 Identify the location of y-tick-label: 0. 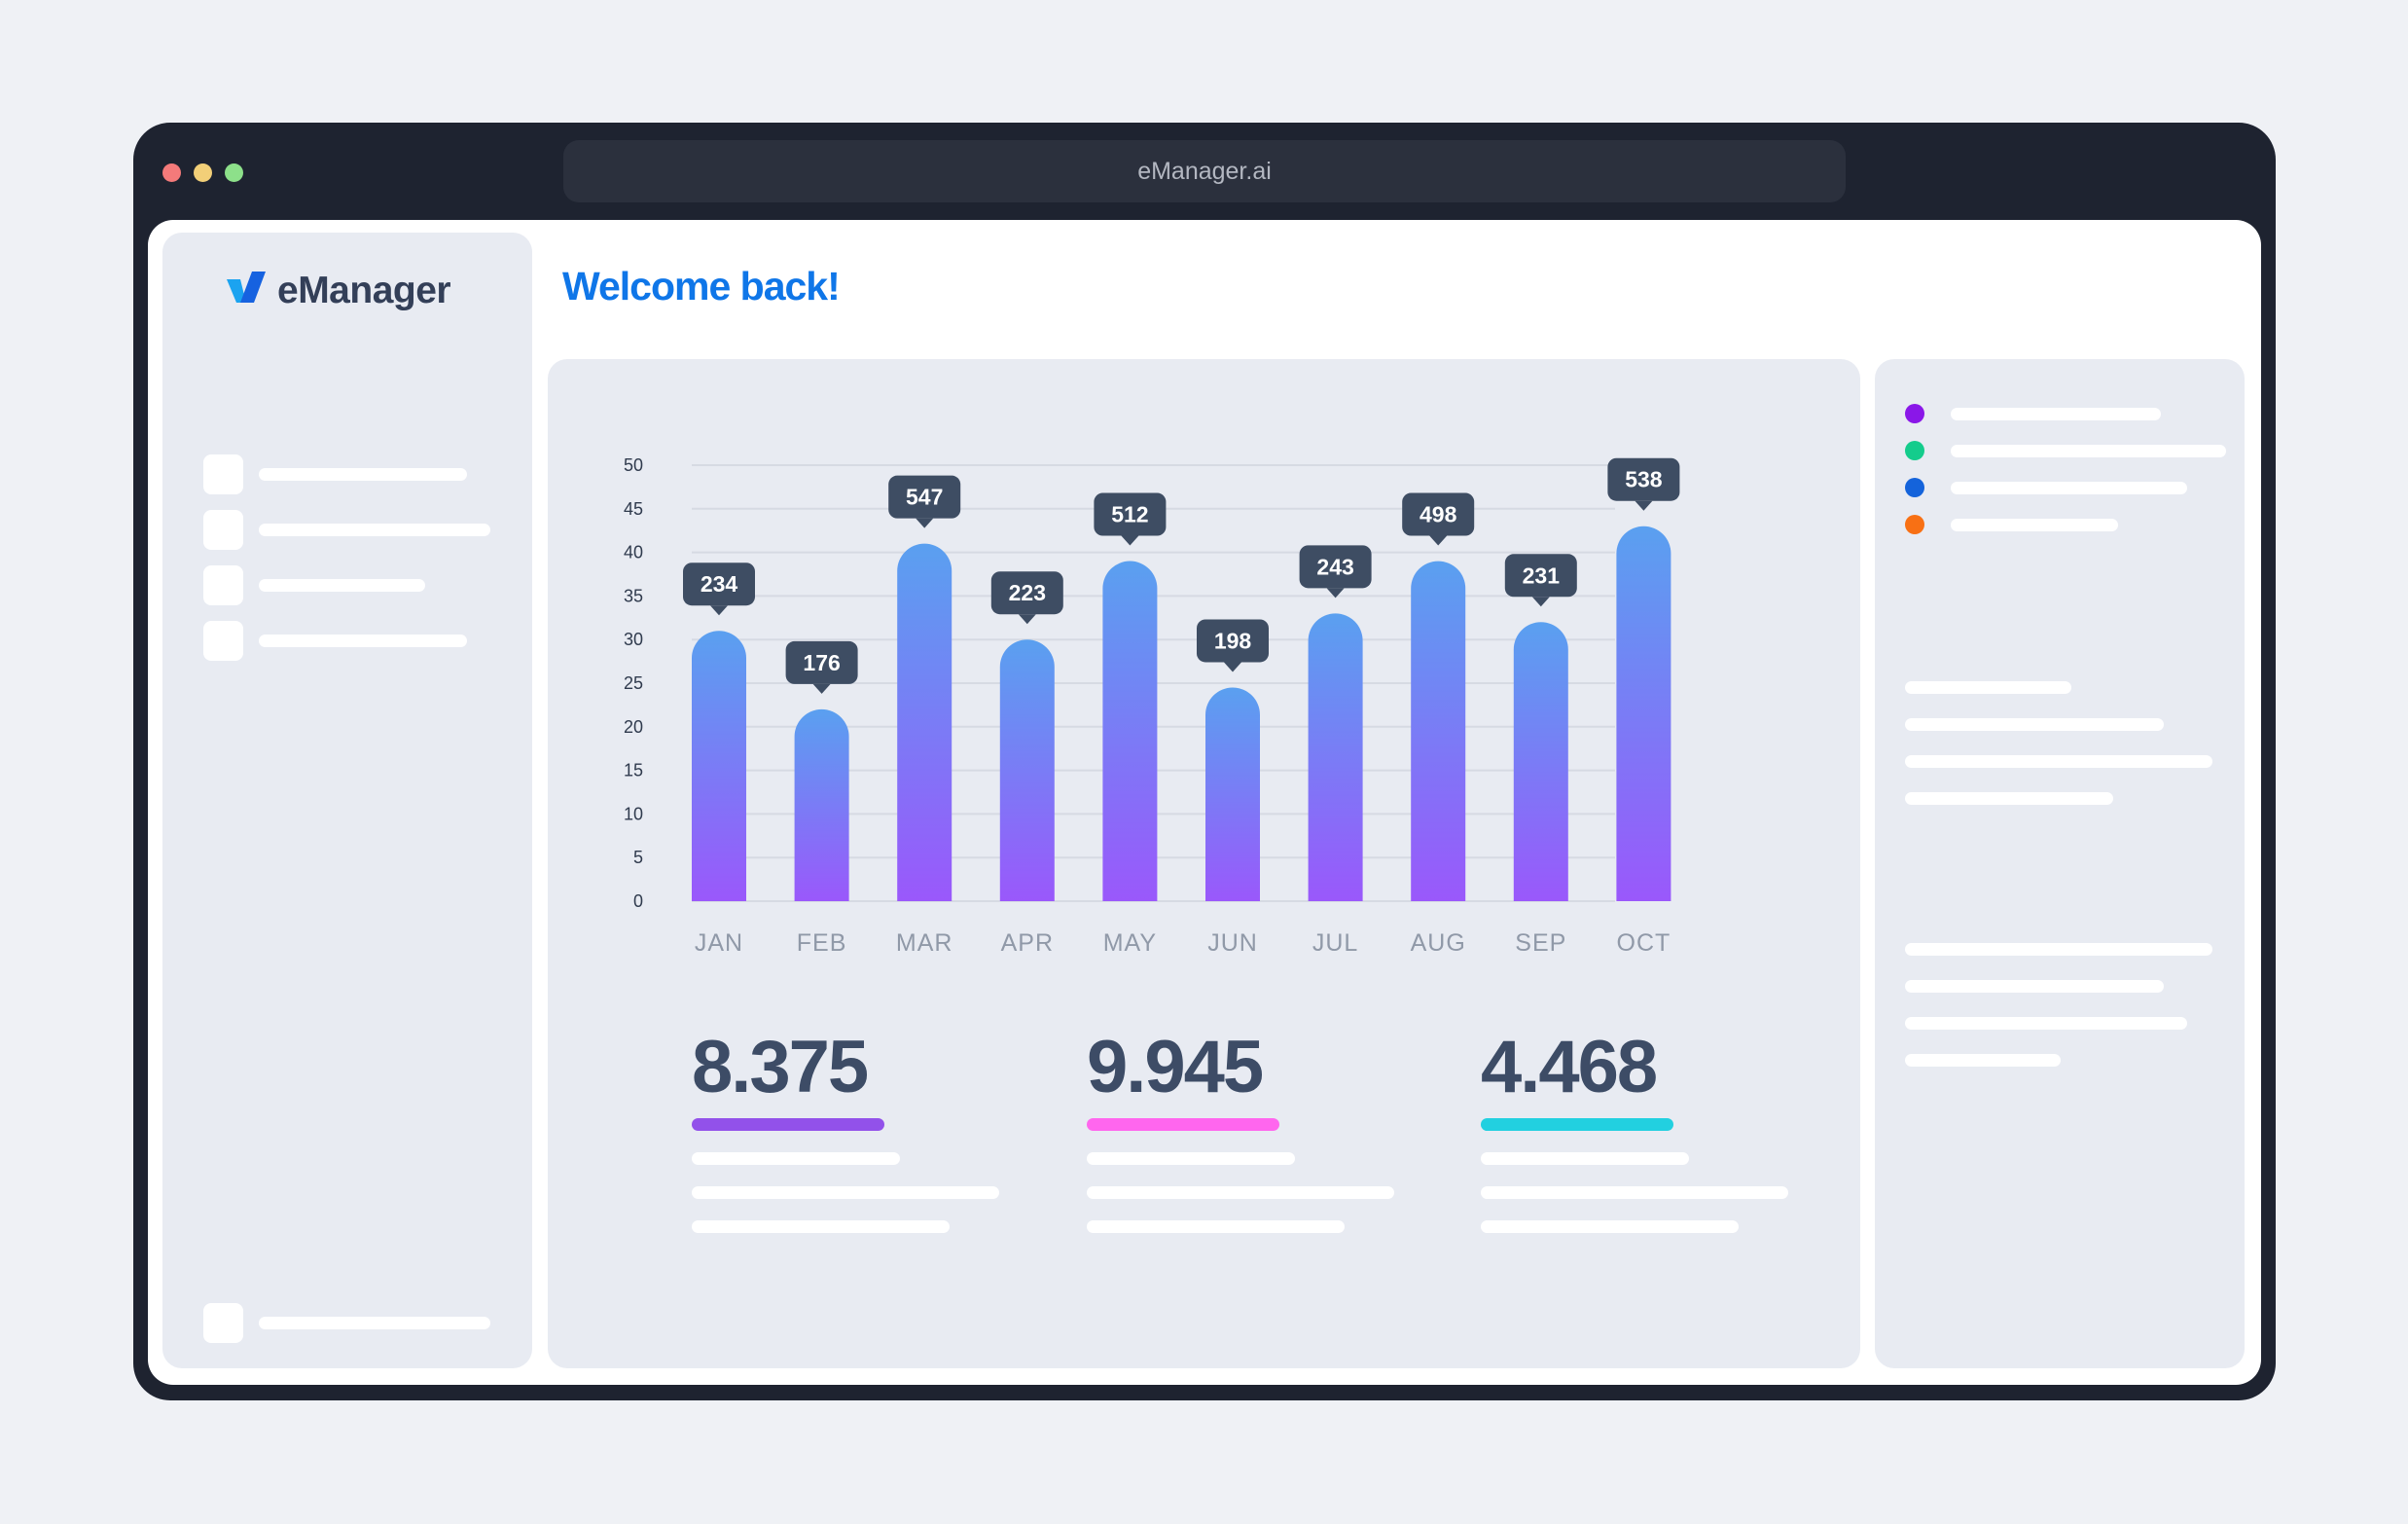
(638, 901).